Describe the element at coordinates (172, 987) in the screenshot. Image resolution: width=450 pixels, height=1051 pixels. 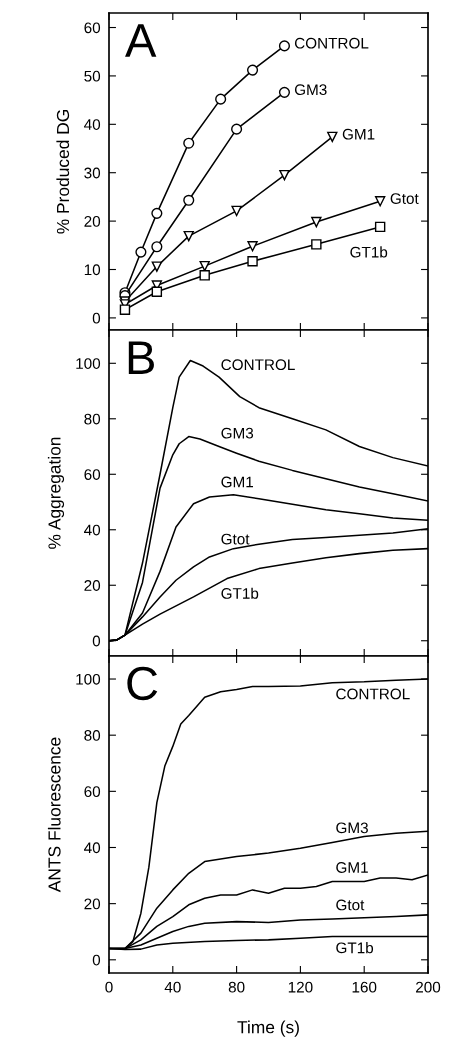
I see `x-tick-label: 40` at that location.